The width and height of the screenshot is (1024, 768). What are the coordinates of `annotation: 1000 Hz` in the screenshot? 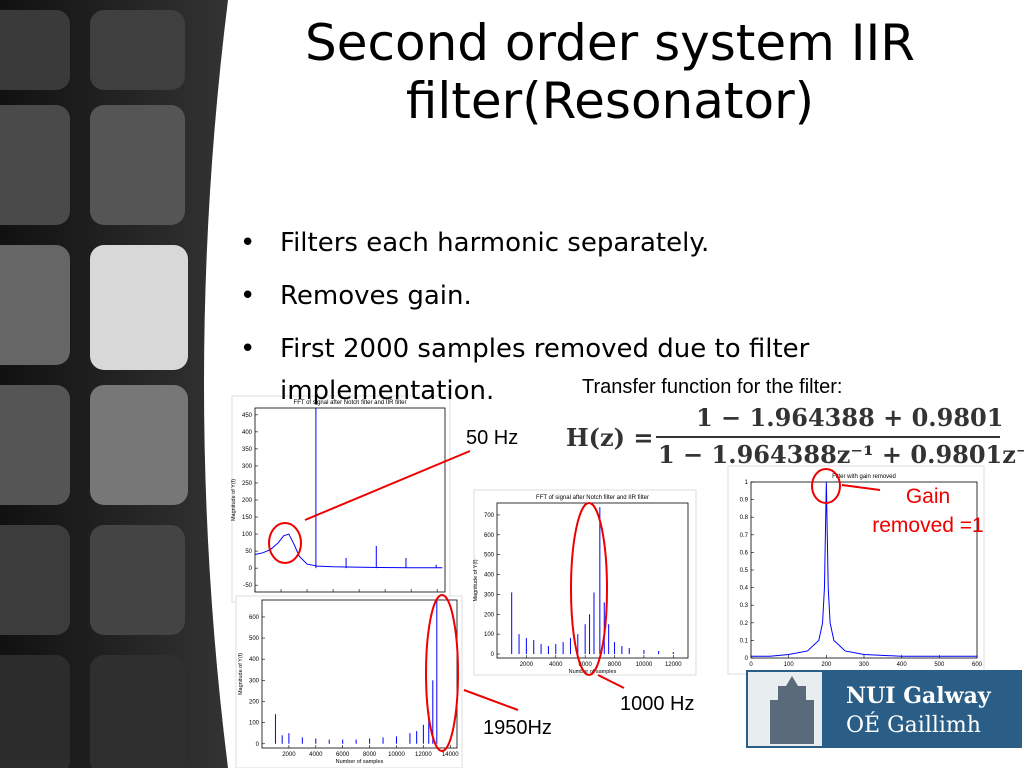 It's located at (657, 704).